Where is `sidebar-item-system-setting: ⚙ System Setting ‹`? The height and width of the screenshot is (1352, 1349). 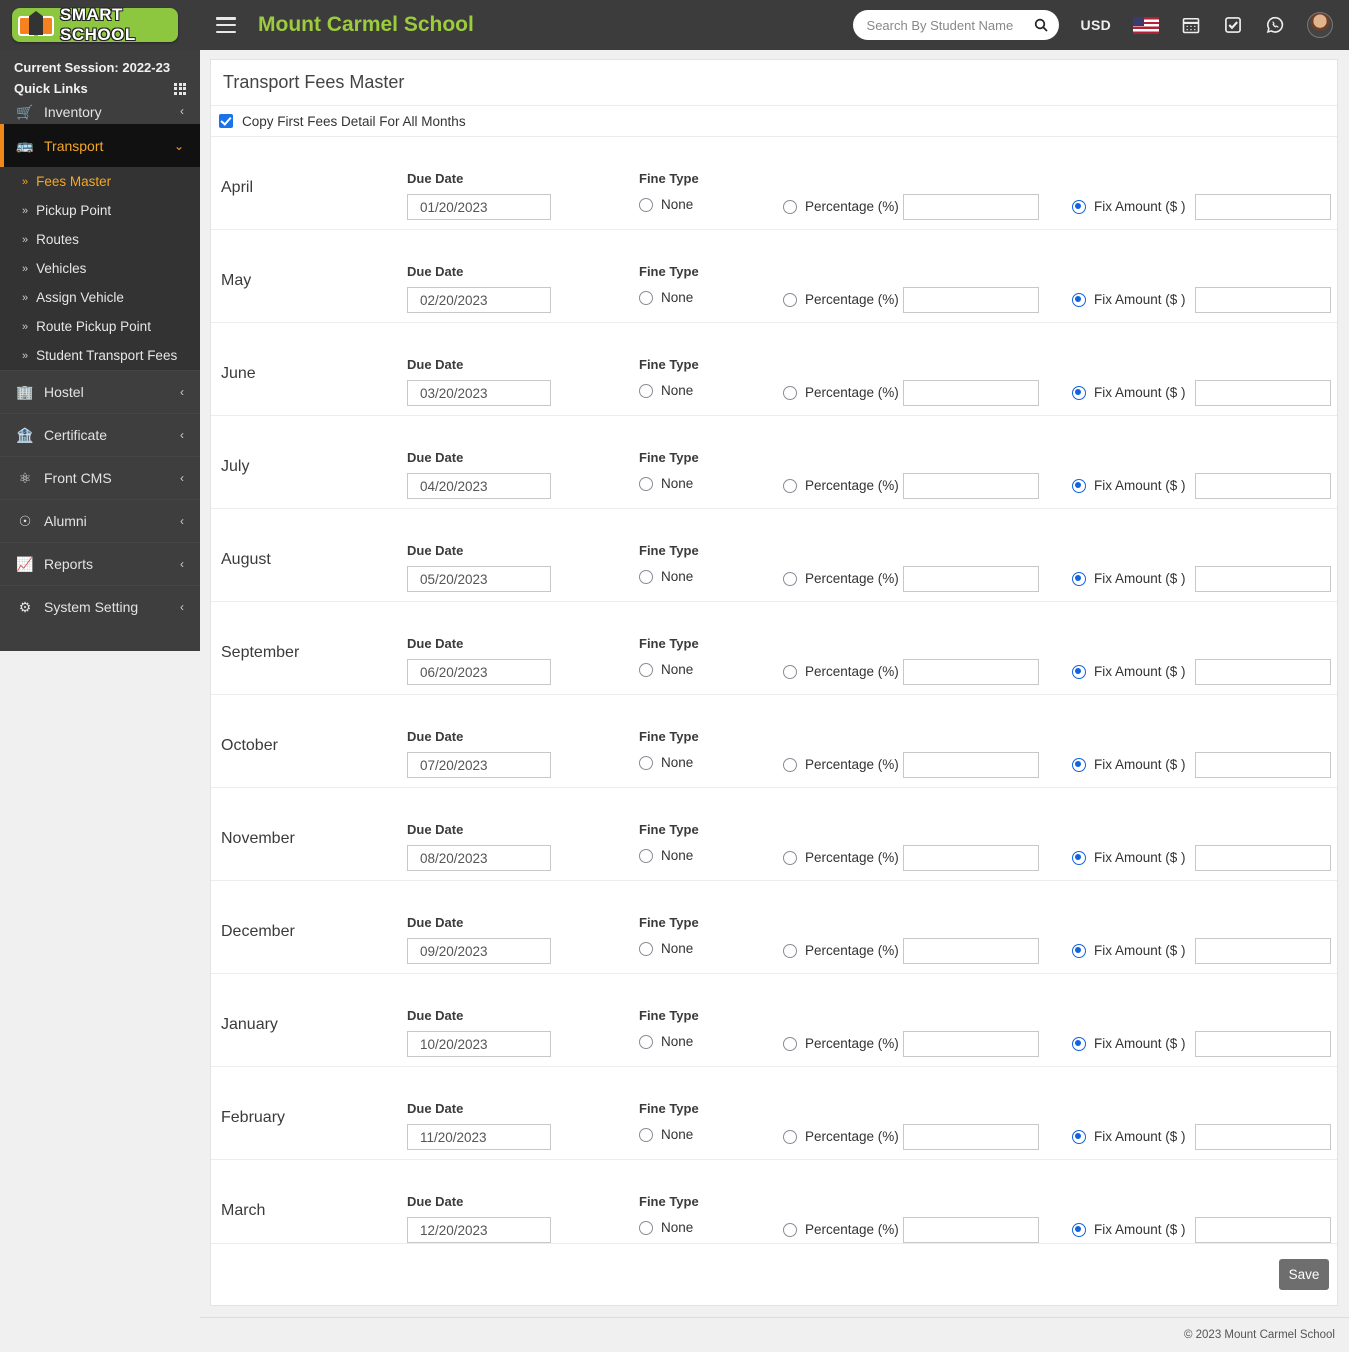
sidebar-item-system-setting: ⚙ System Setting ‹ is located at coordinates (100, 606).